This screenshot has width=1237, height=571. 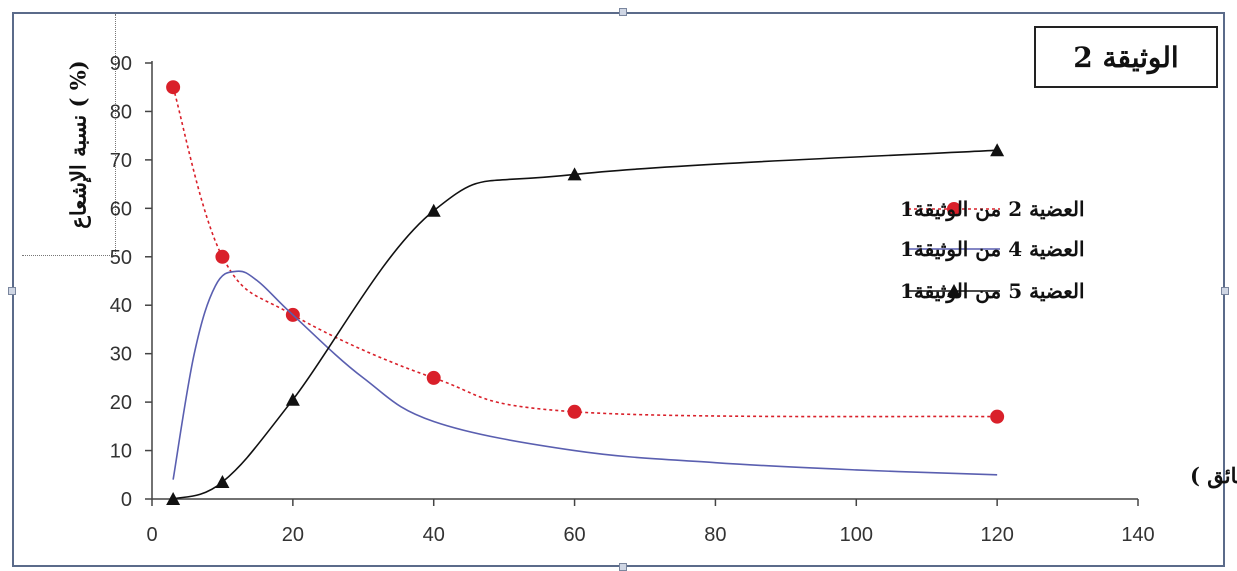 I want to click on document-label: الوثيقة 2, so click(x=1126, y=57).